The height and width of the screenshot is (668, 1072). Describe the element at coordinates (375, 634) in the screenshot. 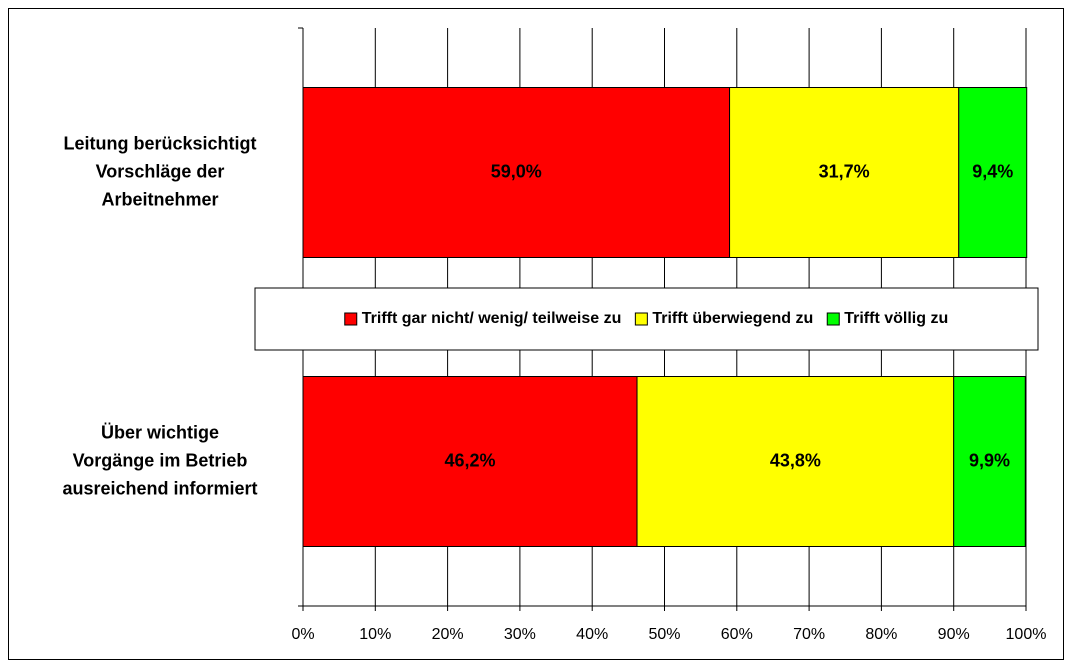

I see `x-tick-label: 10%` at that location.